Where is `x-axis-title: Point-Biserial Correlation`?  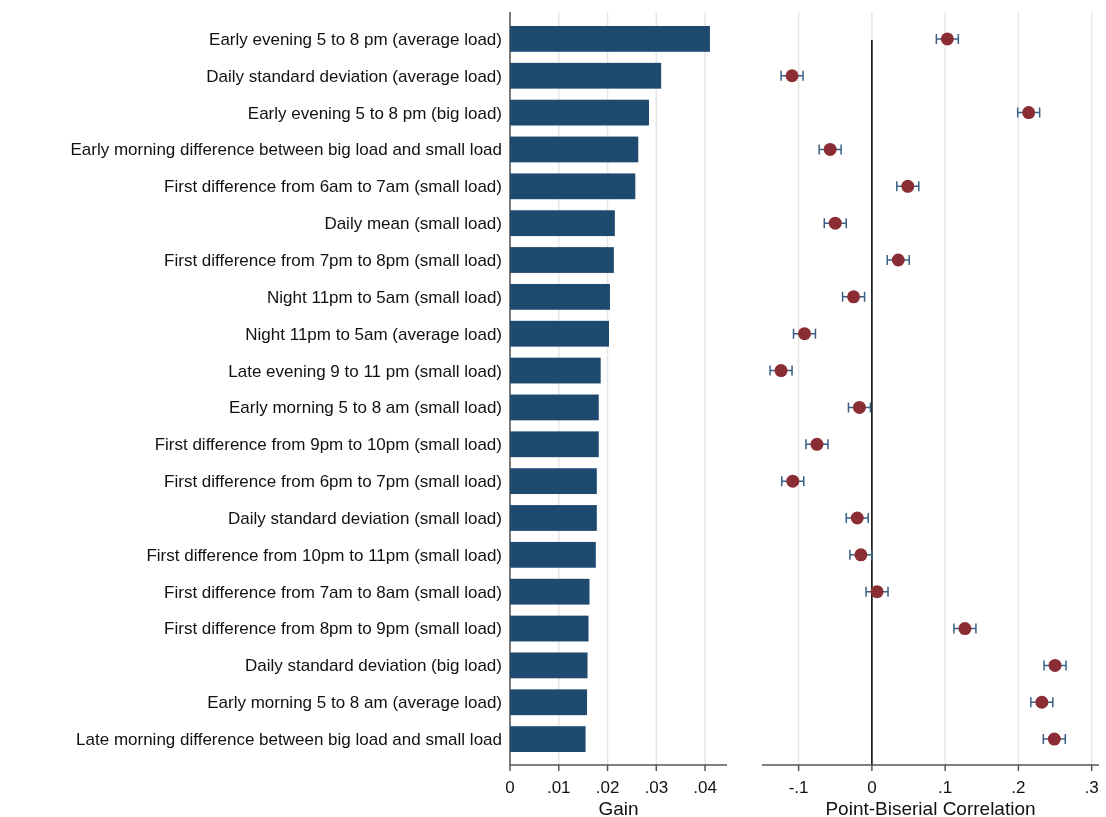
x-axis-title: Point-Biserial Correlation is located at coordinates (930, 807).